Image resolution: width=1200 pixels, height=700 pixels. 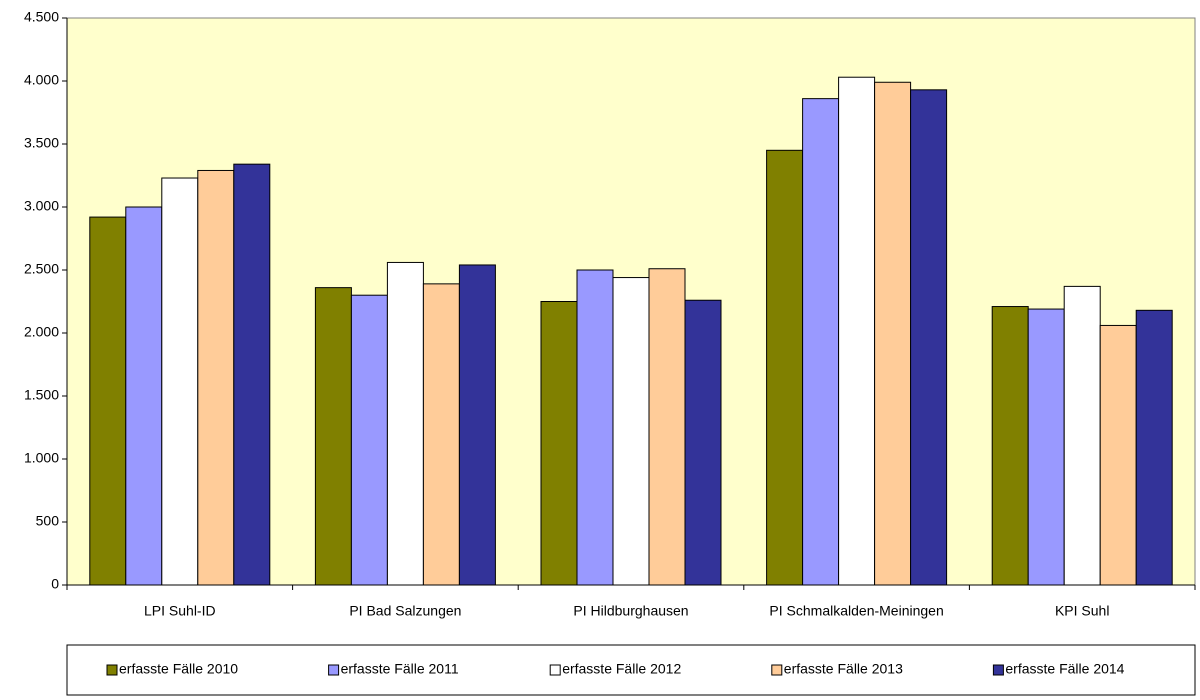 I want to click on x-tick-label: PI Hildburghausen, so click(x=630, y=611).